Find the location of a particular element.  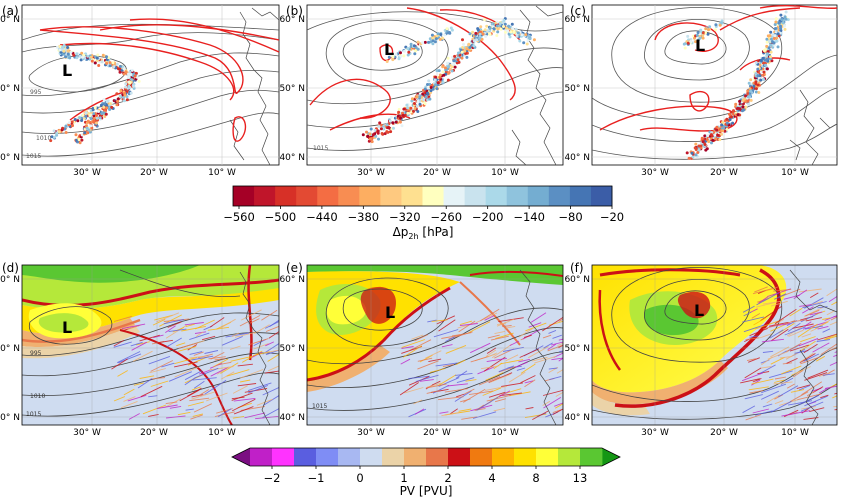

panel-c: L is located at coordinates (714, 85).